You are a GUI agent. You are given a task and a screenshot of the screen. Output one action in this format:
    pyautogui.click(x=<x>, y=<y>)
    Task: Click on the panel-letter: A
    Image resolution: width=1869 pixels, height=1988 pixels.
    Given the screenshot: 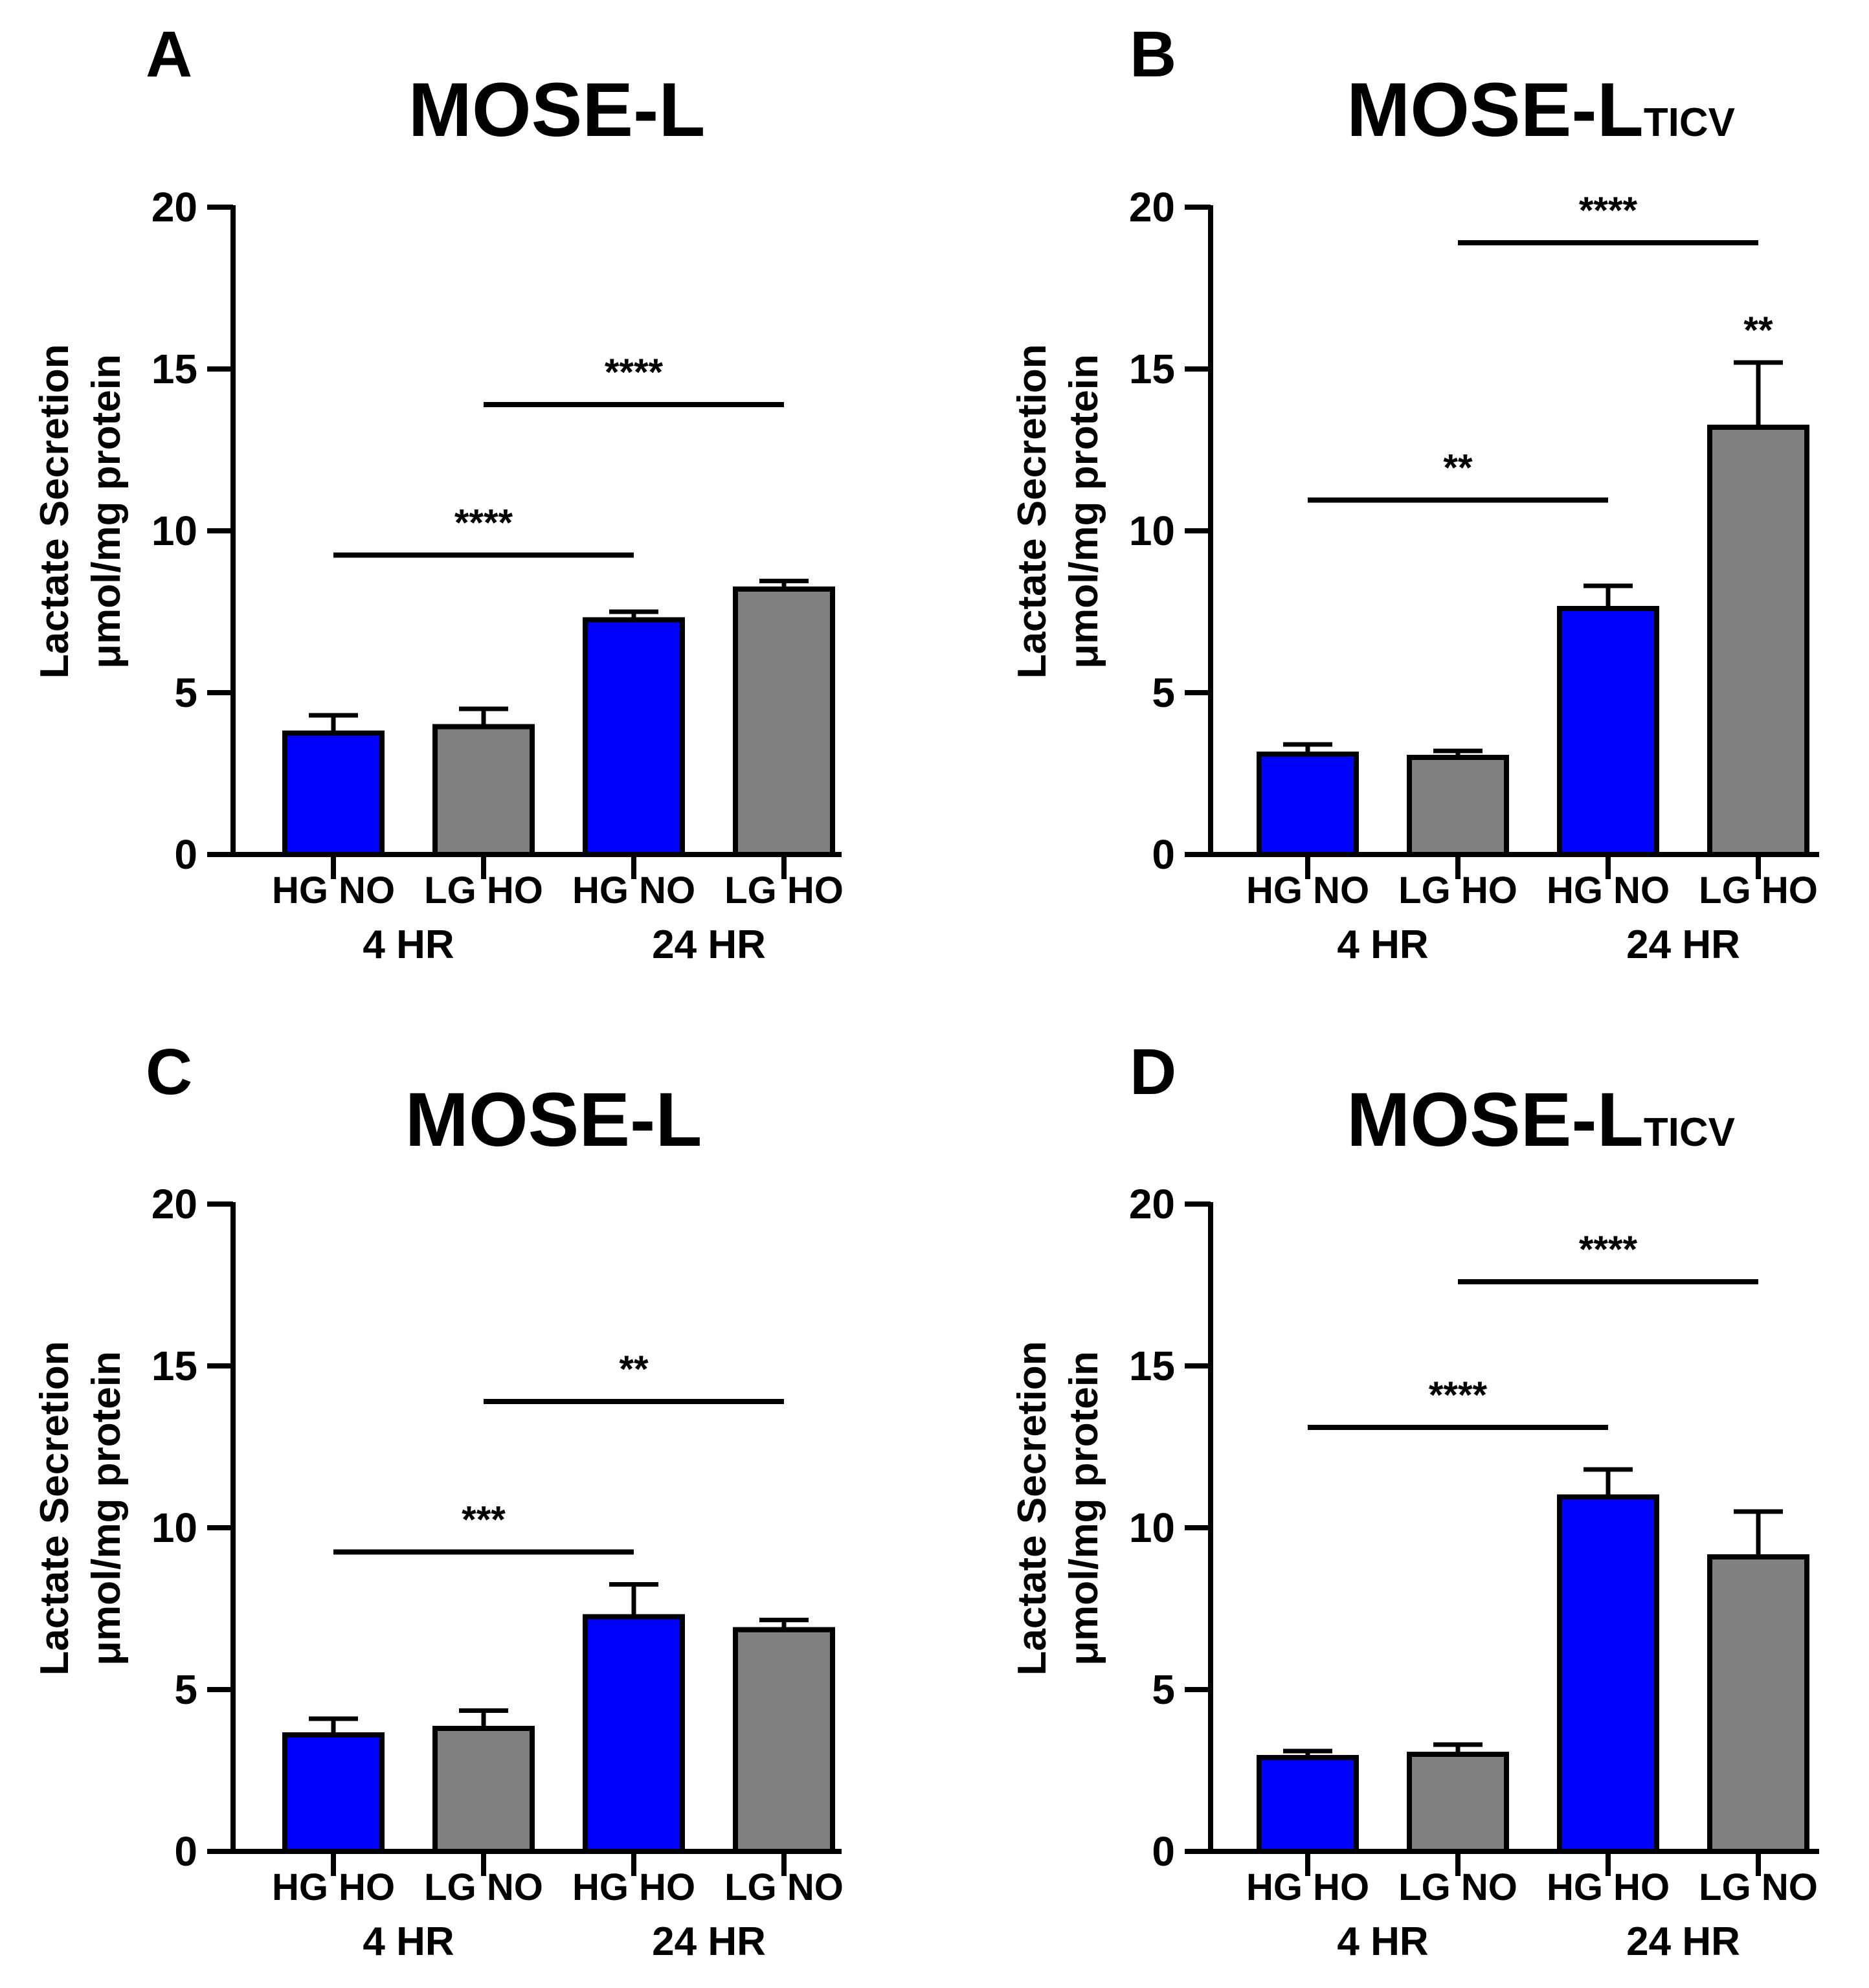 What is the action you would take?
    pyautogui.click(x=169, y=54)
    